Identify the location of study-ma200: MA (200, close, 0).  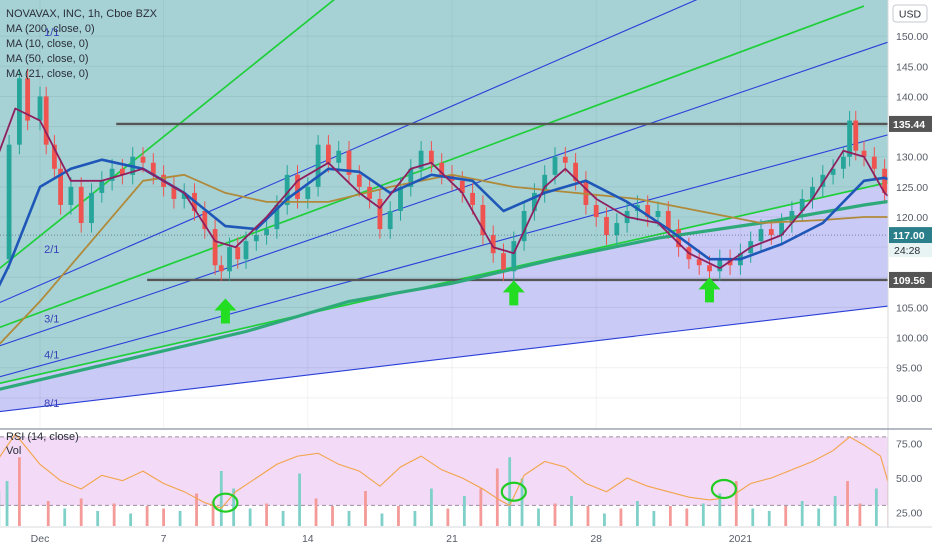
(50, 29).